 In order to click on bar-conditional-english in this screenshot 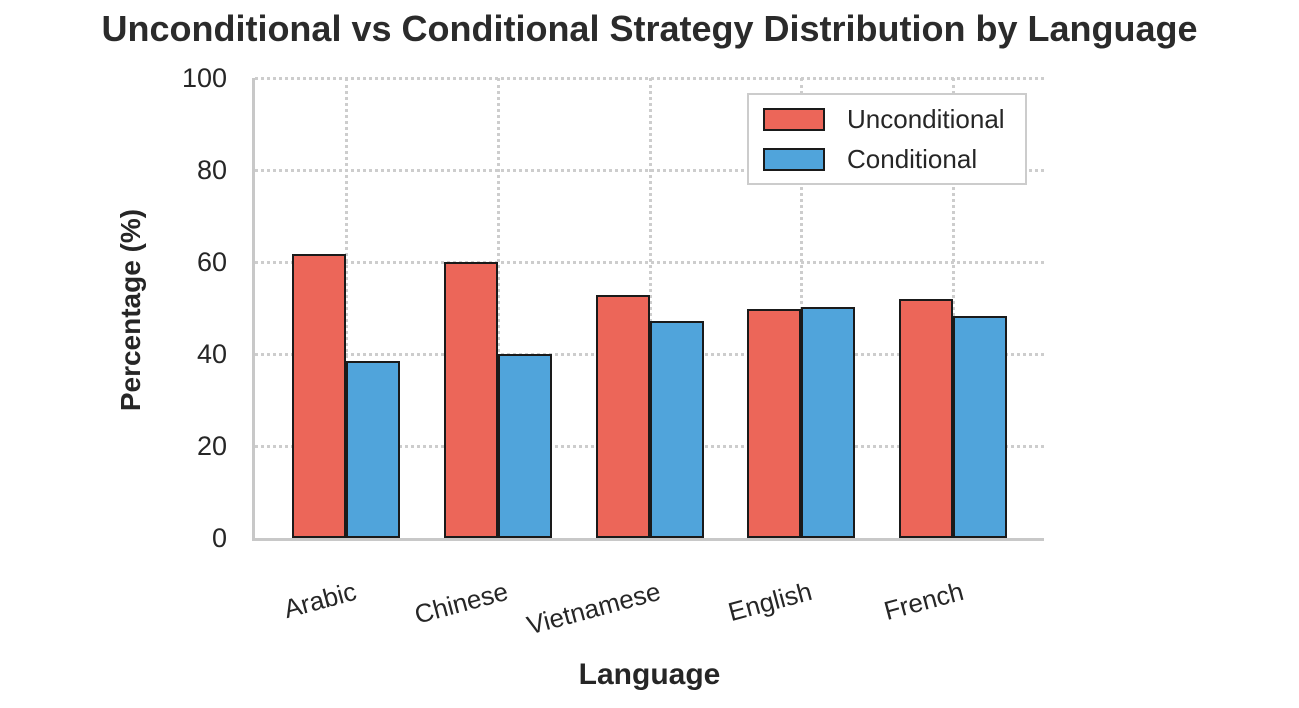, I will do `click(828, 422)`.